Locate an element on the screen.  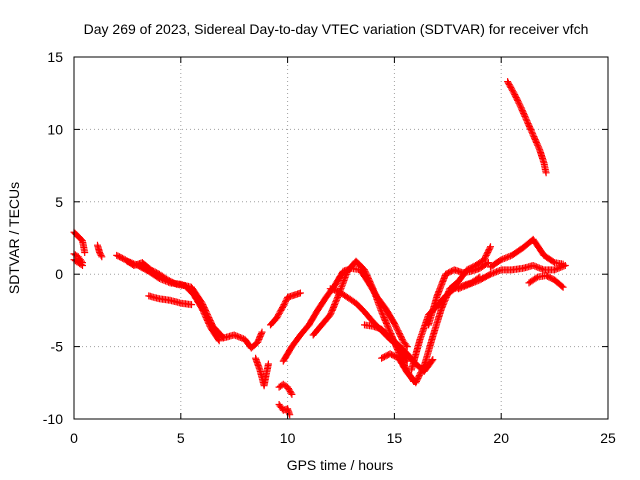
x-tick-label: 10 is located at coordinates (288, 438).